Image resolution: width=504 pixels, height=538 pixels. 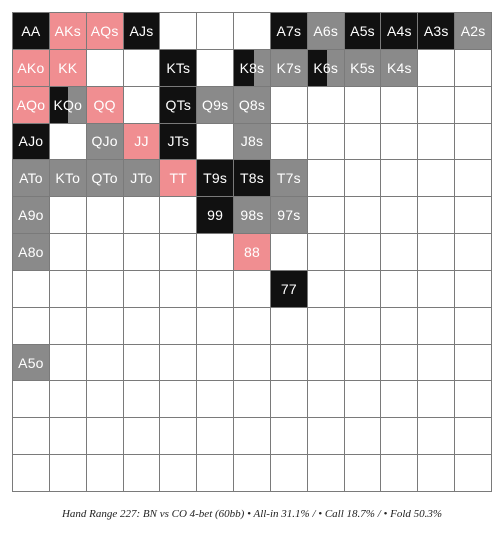 I want to click on hand-cell: K8s, so click(x=252, y=68).